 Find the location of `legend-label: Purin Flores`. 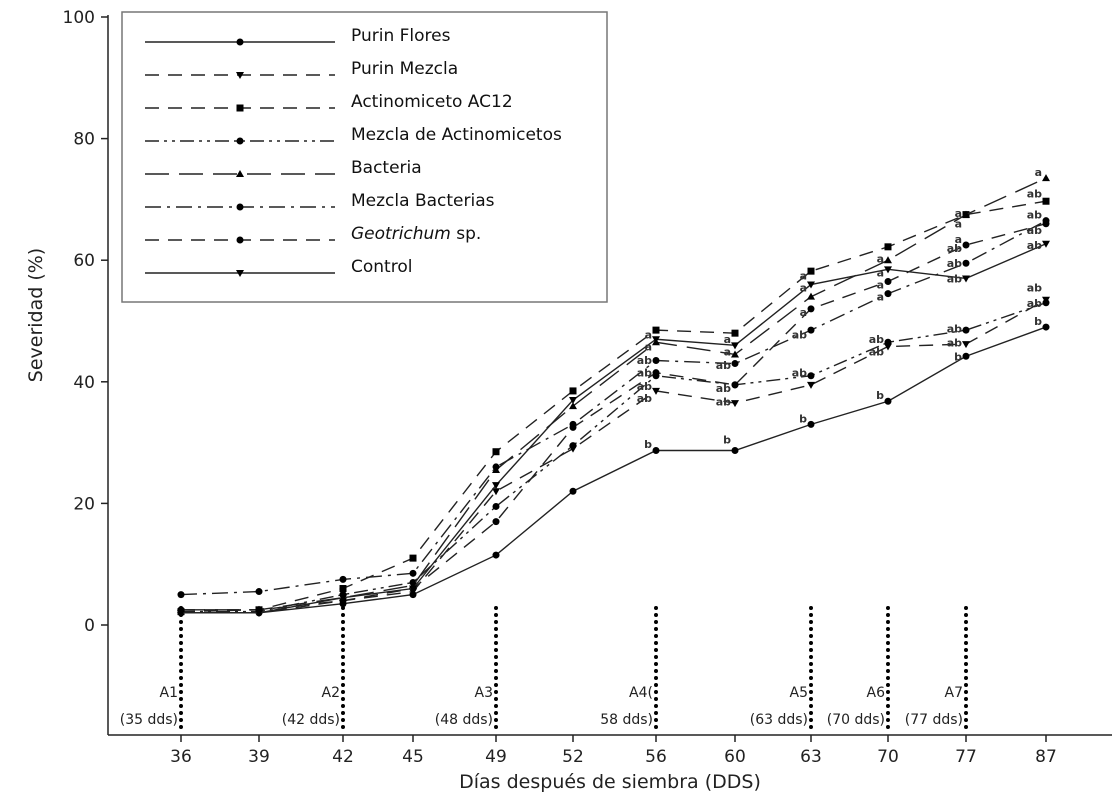

legend-label: Purin Flores is located at coordinates (401, 36).